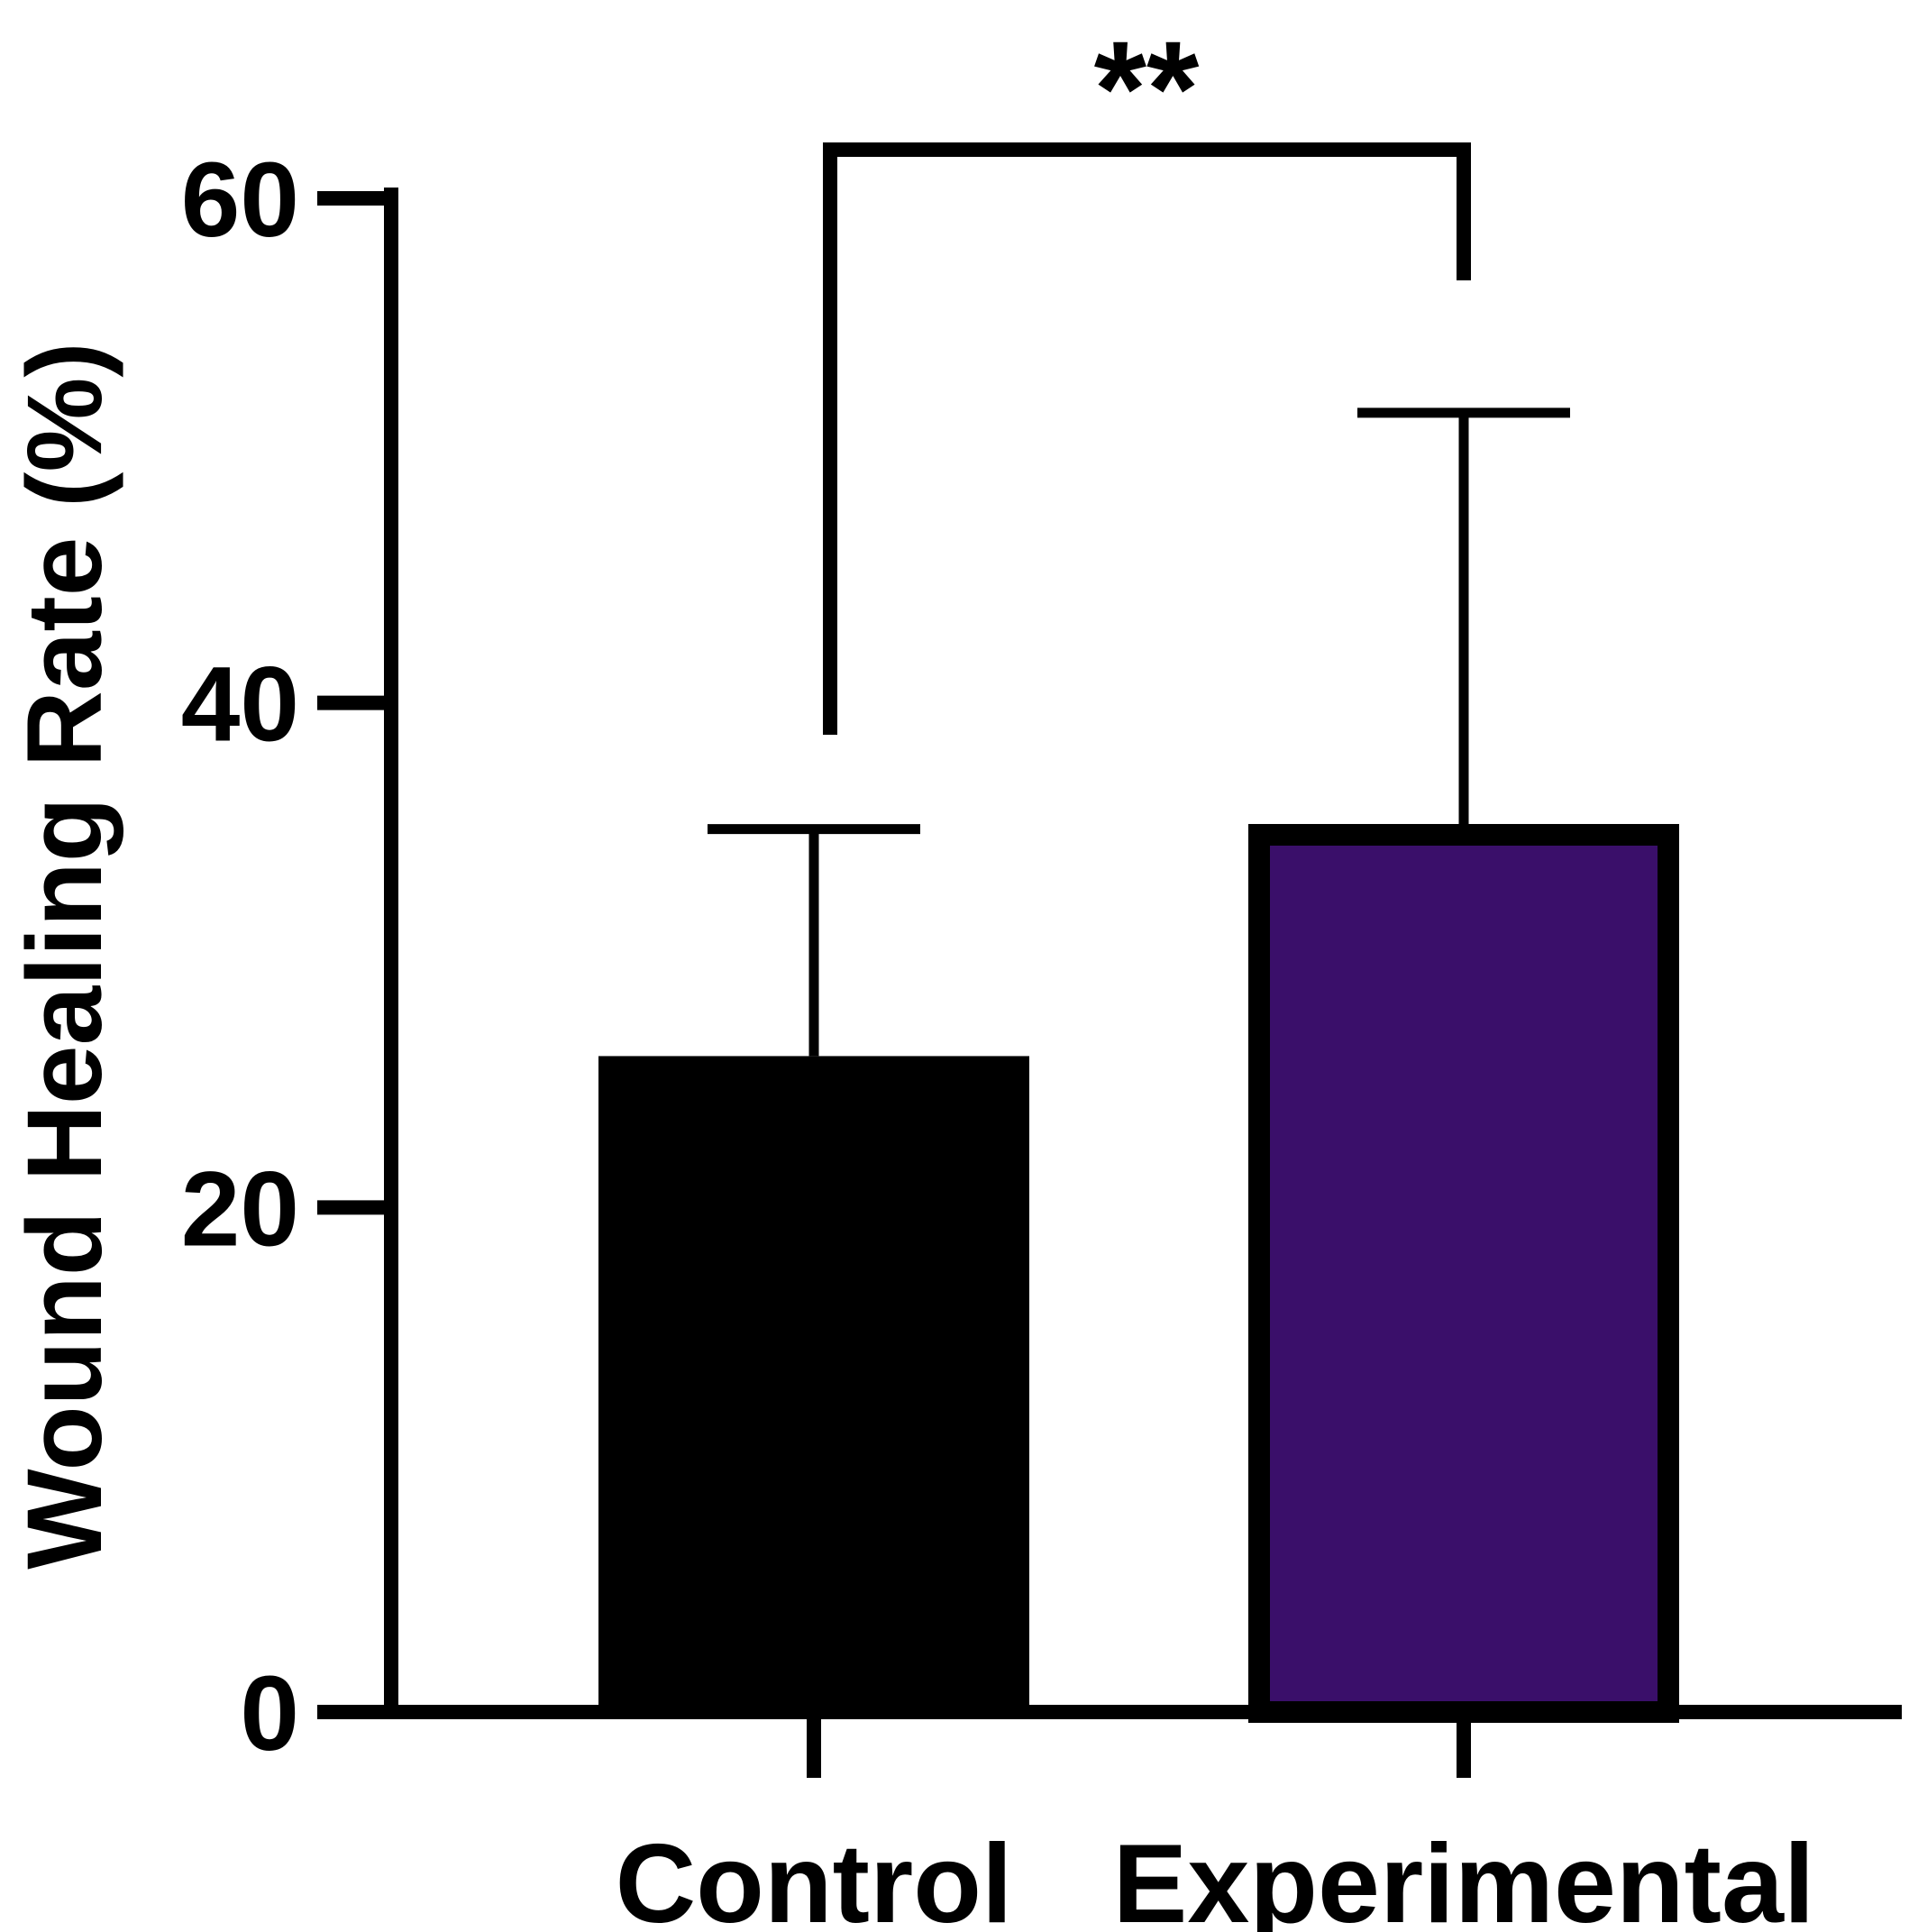 The width and height of the screenshot is (1918, 1932). Describe the element at coordinates (269, 1714) in the screenshot. I see `y-tick-label: 0` at that location.